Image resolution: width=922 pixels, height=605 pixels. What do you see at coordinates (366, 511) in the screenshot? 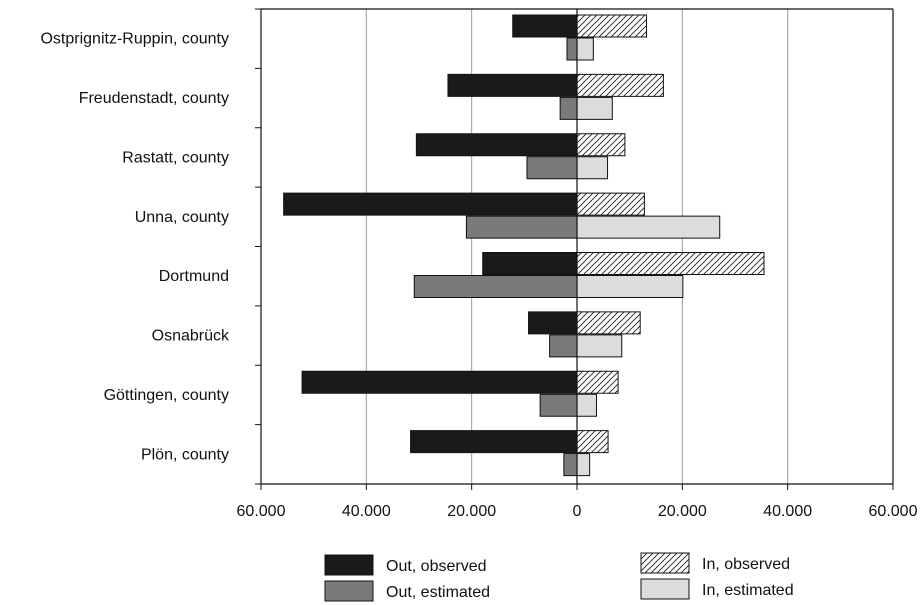
I see `x-tick-label-1: 40.000` at bounding box center [366, 511].